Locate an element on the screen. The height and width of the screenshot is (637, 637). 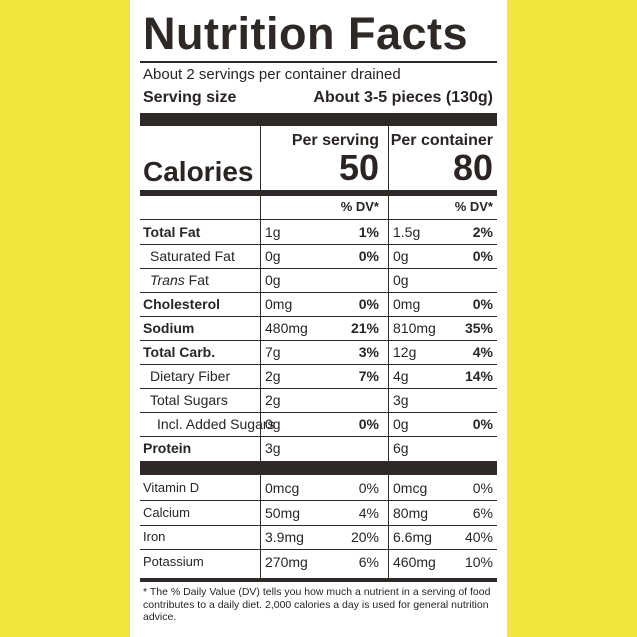
container-amount: 6g is located at coordinates (401, 448).